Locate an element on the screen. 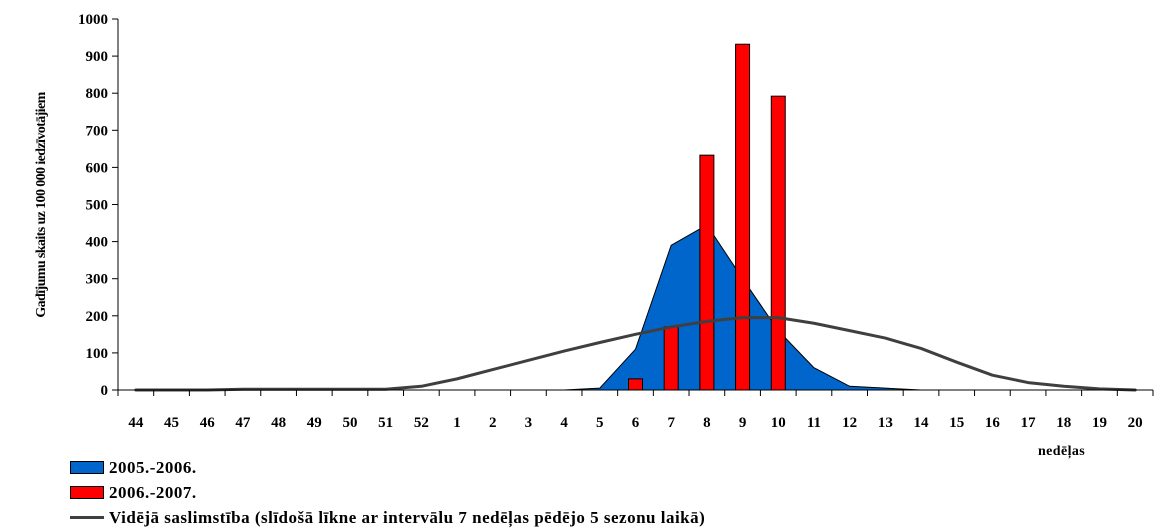 The height and width of the screenshot is (531, 1154). y-axis-label: Gadījumu skaits uz 100 000 iedzīvotājiem is located at coordinates (41, 204).